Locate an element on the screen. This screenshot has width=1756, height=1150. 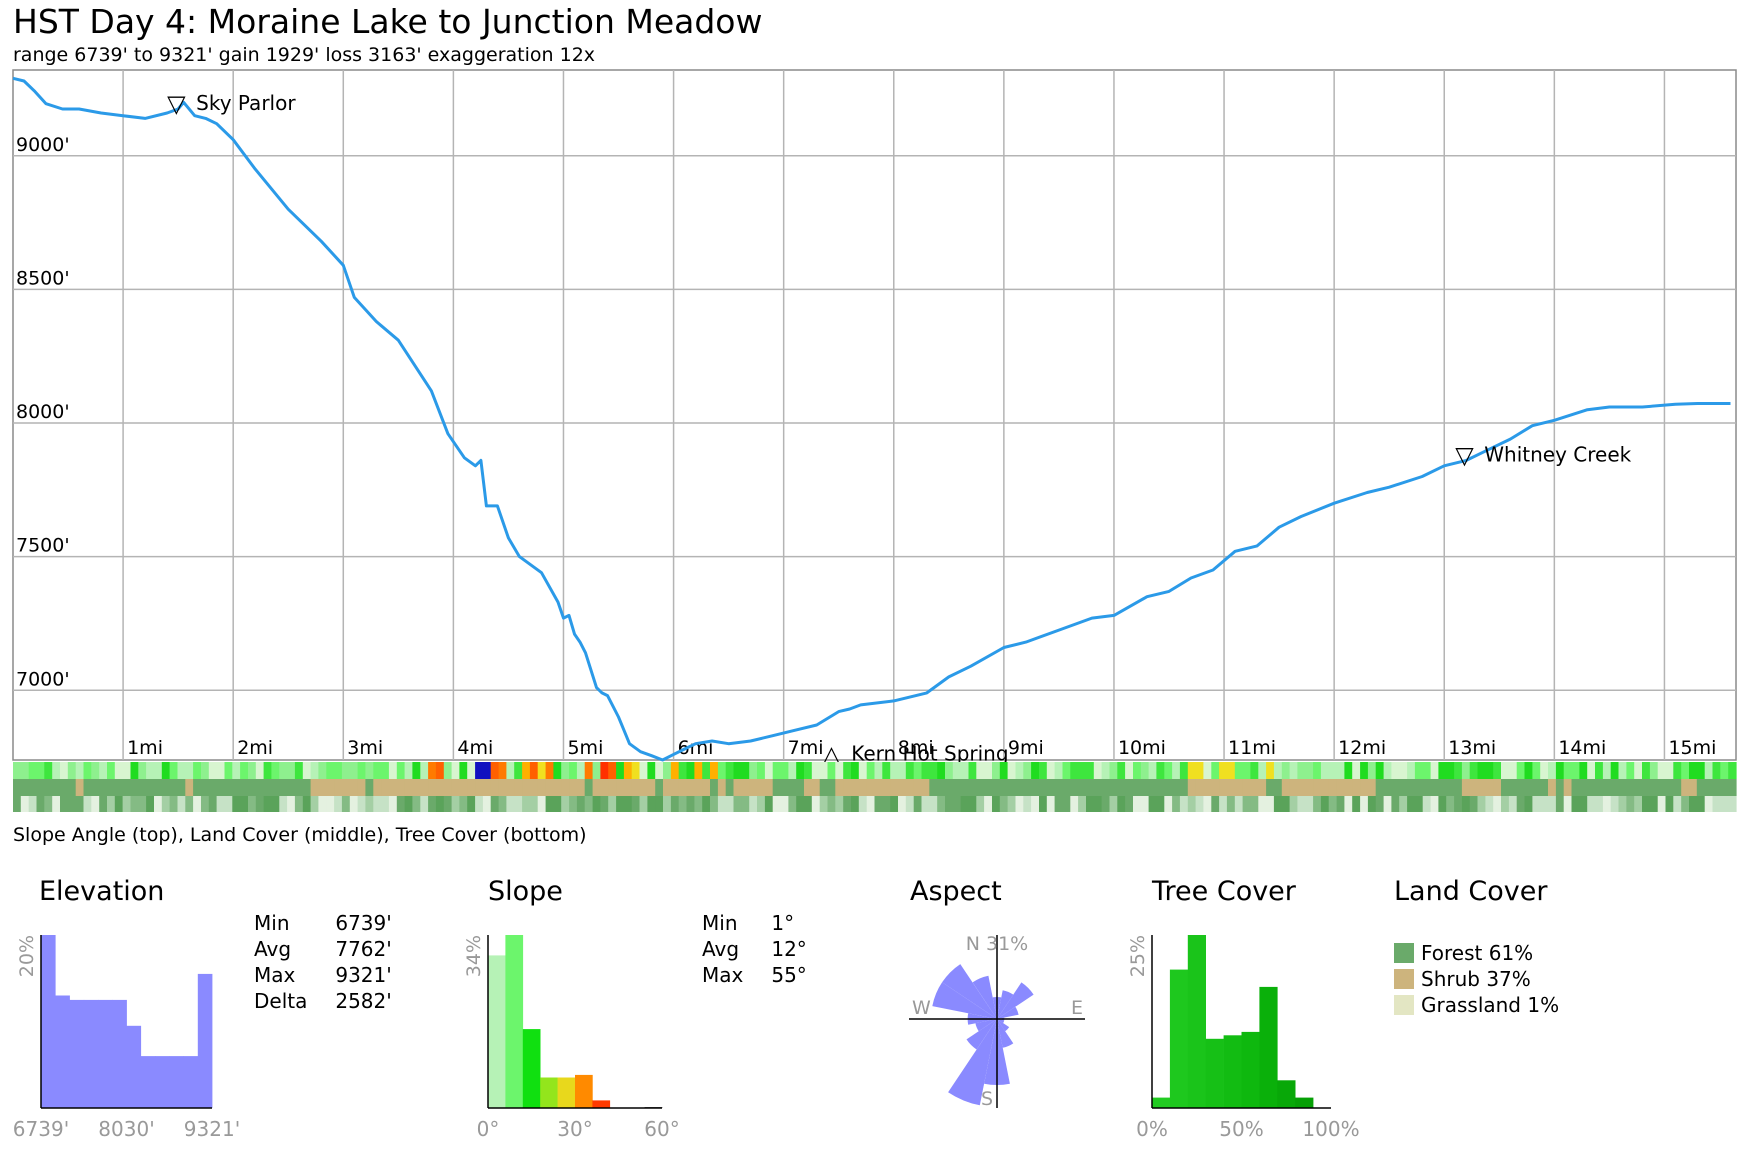
slope-angle-strip is located at coordinates (875, 770).